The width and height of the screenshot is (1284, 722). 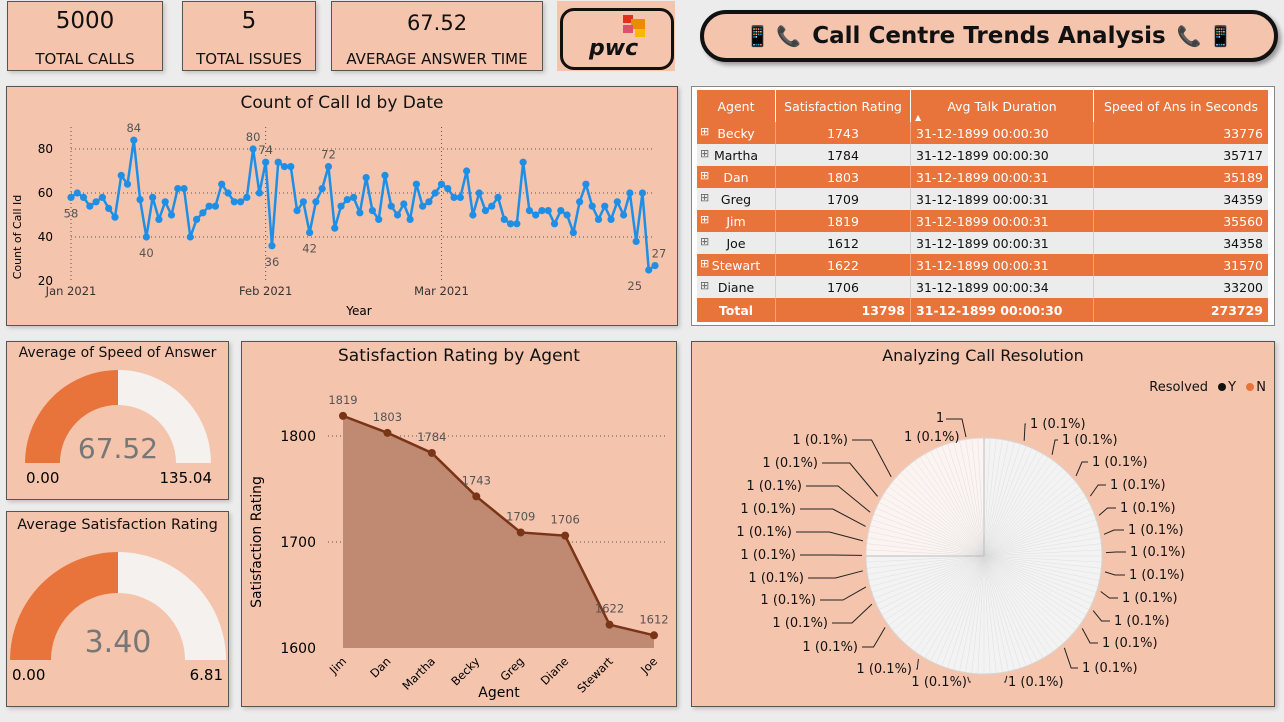 What do you see at coordinates (982, 199) in the screenshot?
I see `table-row: ⊞ Greg 1709 31-12-1899 00:00:31 34359` at bounding box center [982, 199].